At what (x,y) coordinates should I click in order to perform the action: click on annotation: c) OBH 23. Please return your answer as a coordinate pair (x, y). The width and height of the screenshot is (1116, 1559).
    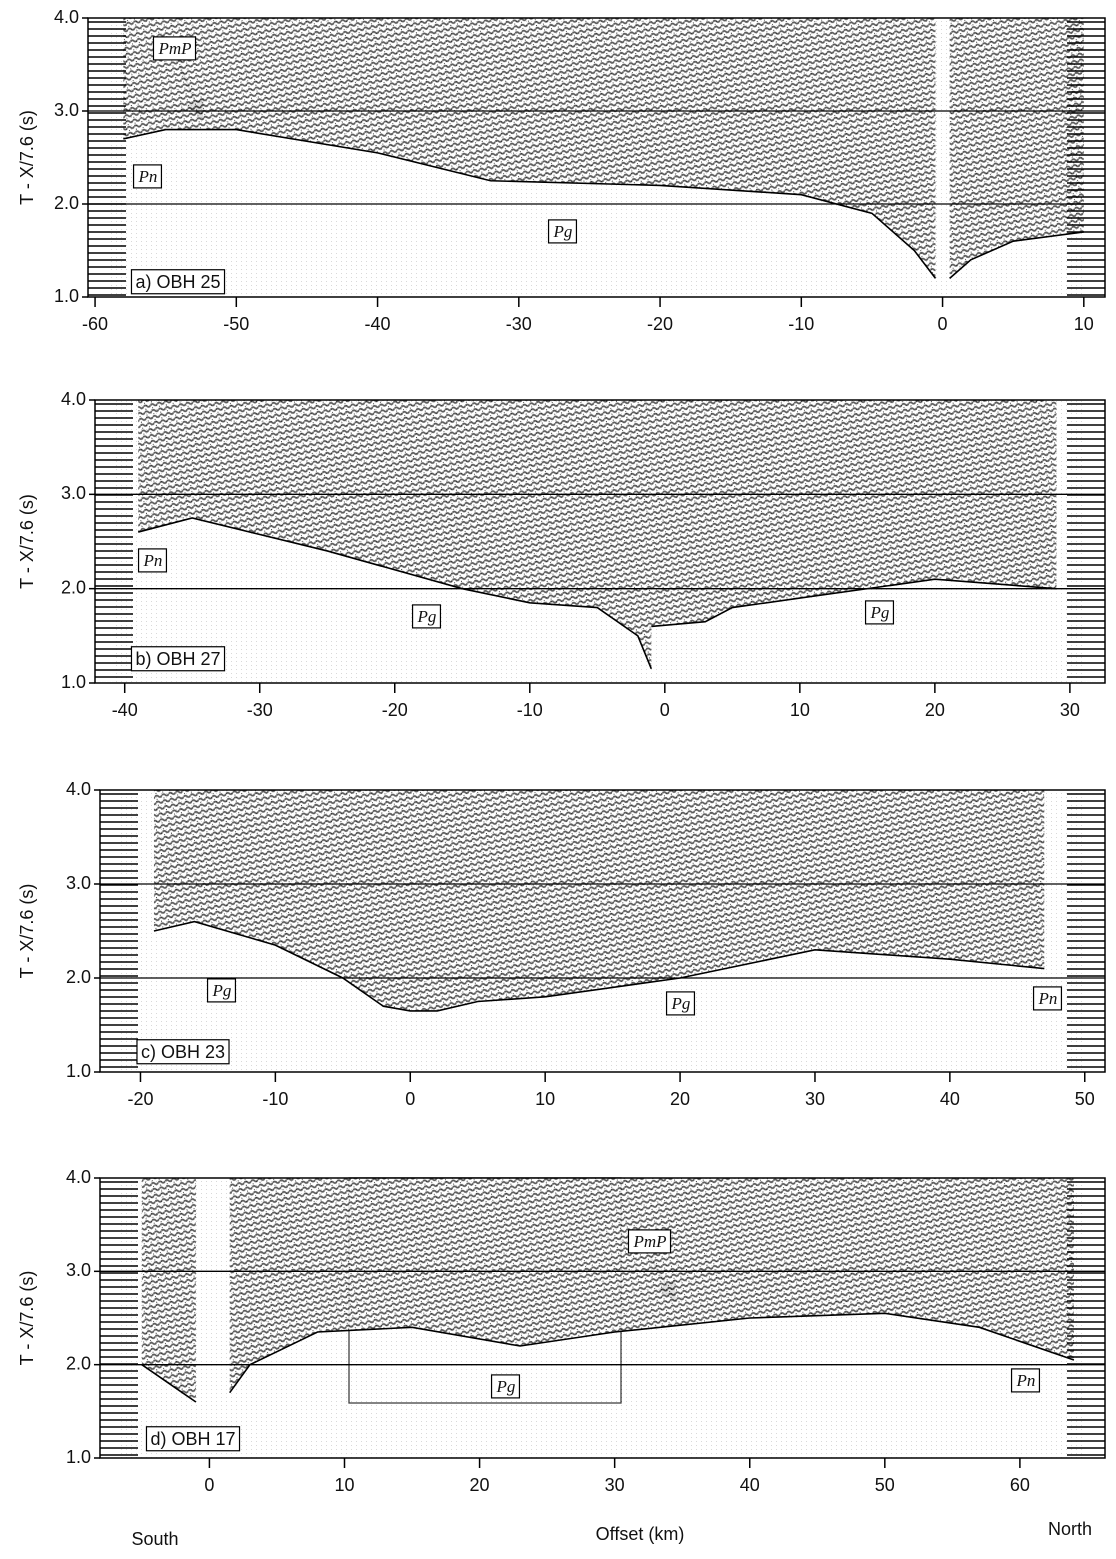
    Looking at the image, I should click on (183, 1052).